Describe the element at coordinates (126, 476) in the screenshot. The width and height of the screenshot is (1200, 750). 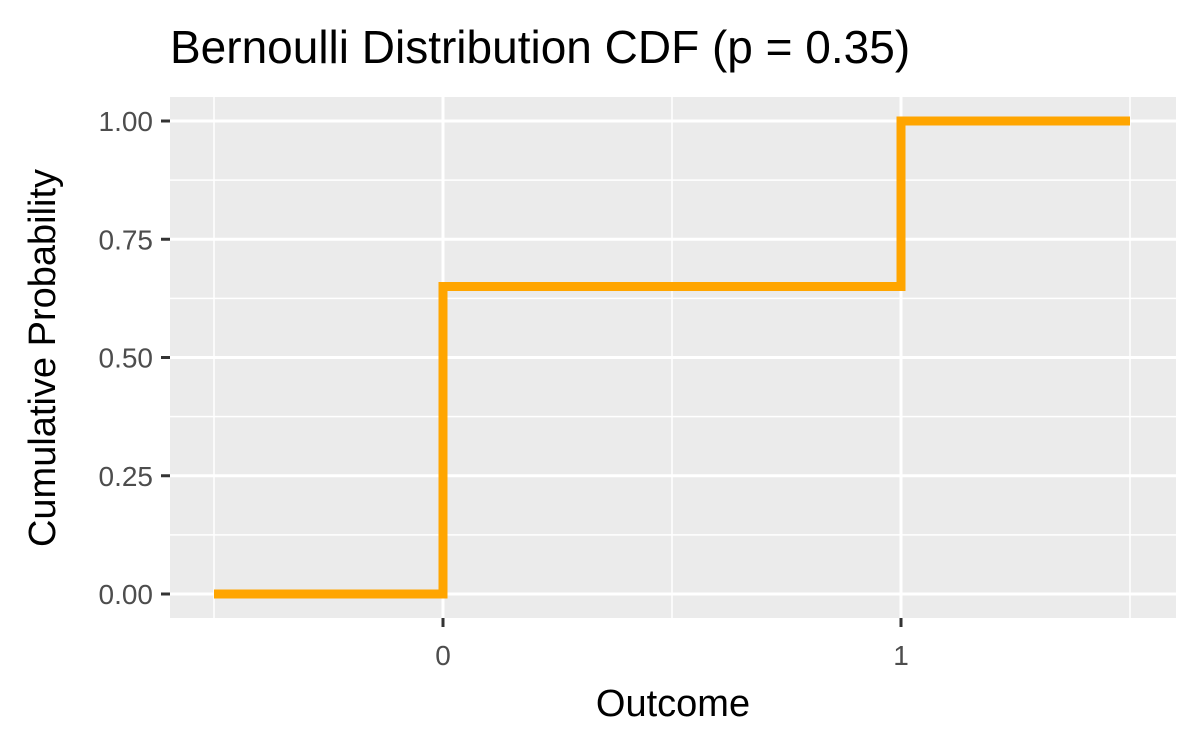
I see `y-tick-label: 0.25` at that location.